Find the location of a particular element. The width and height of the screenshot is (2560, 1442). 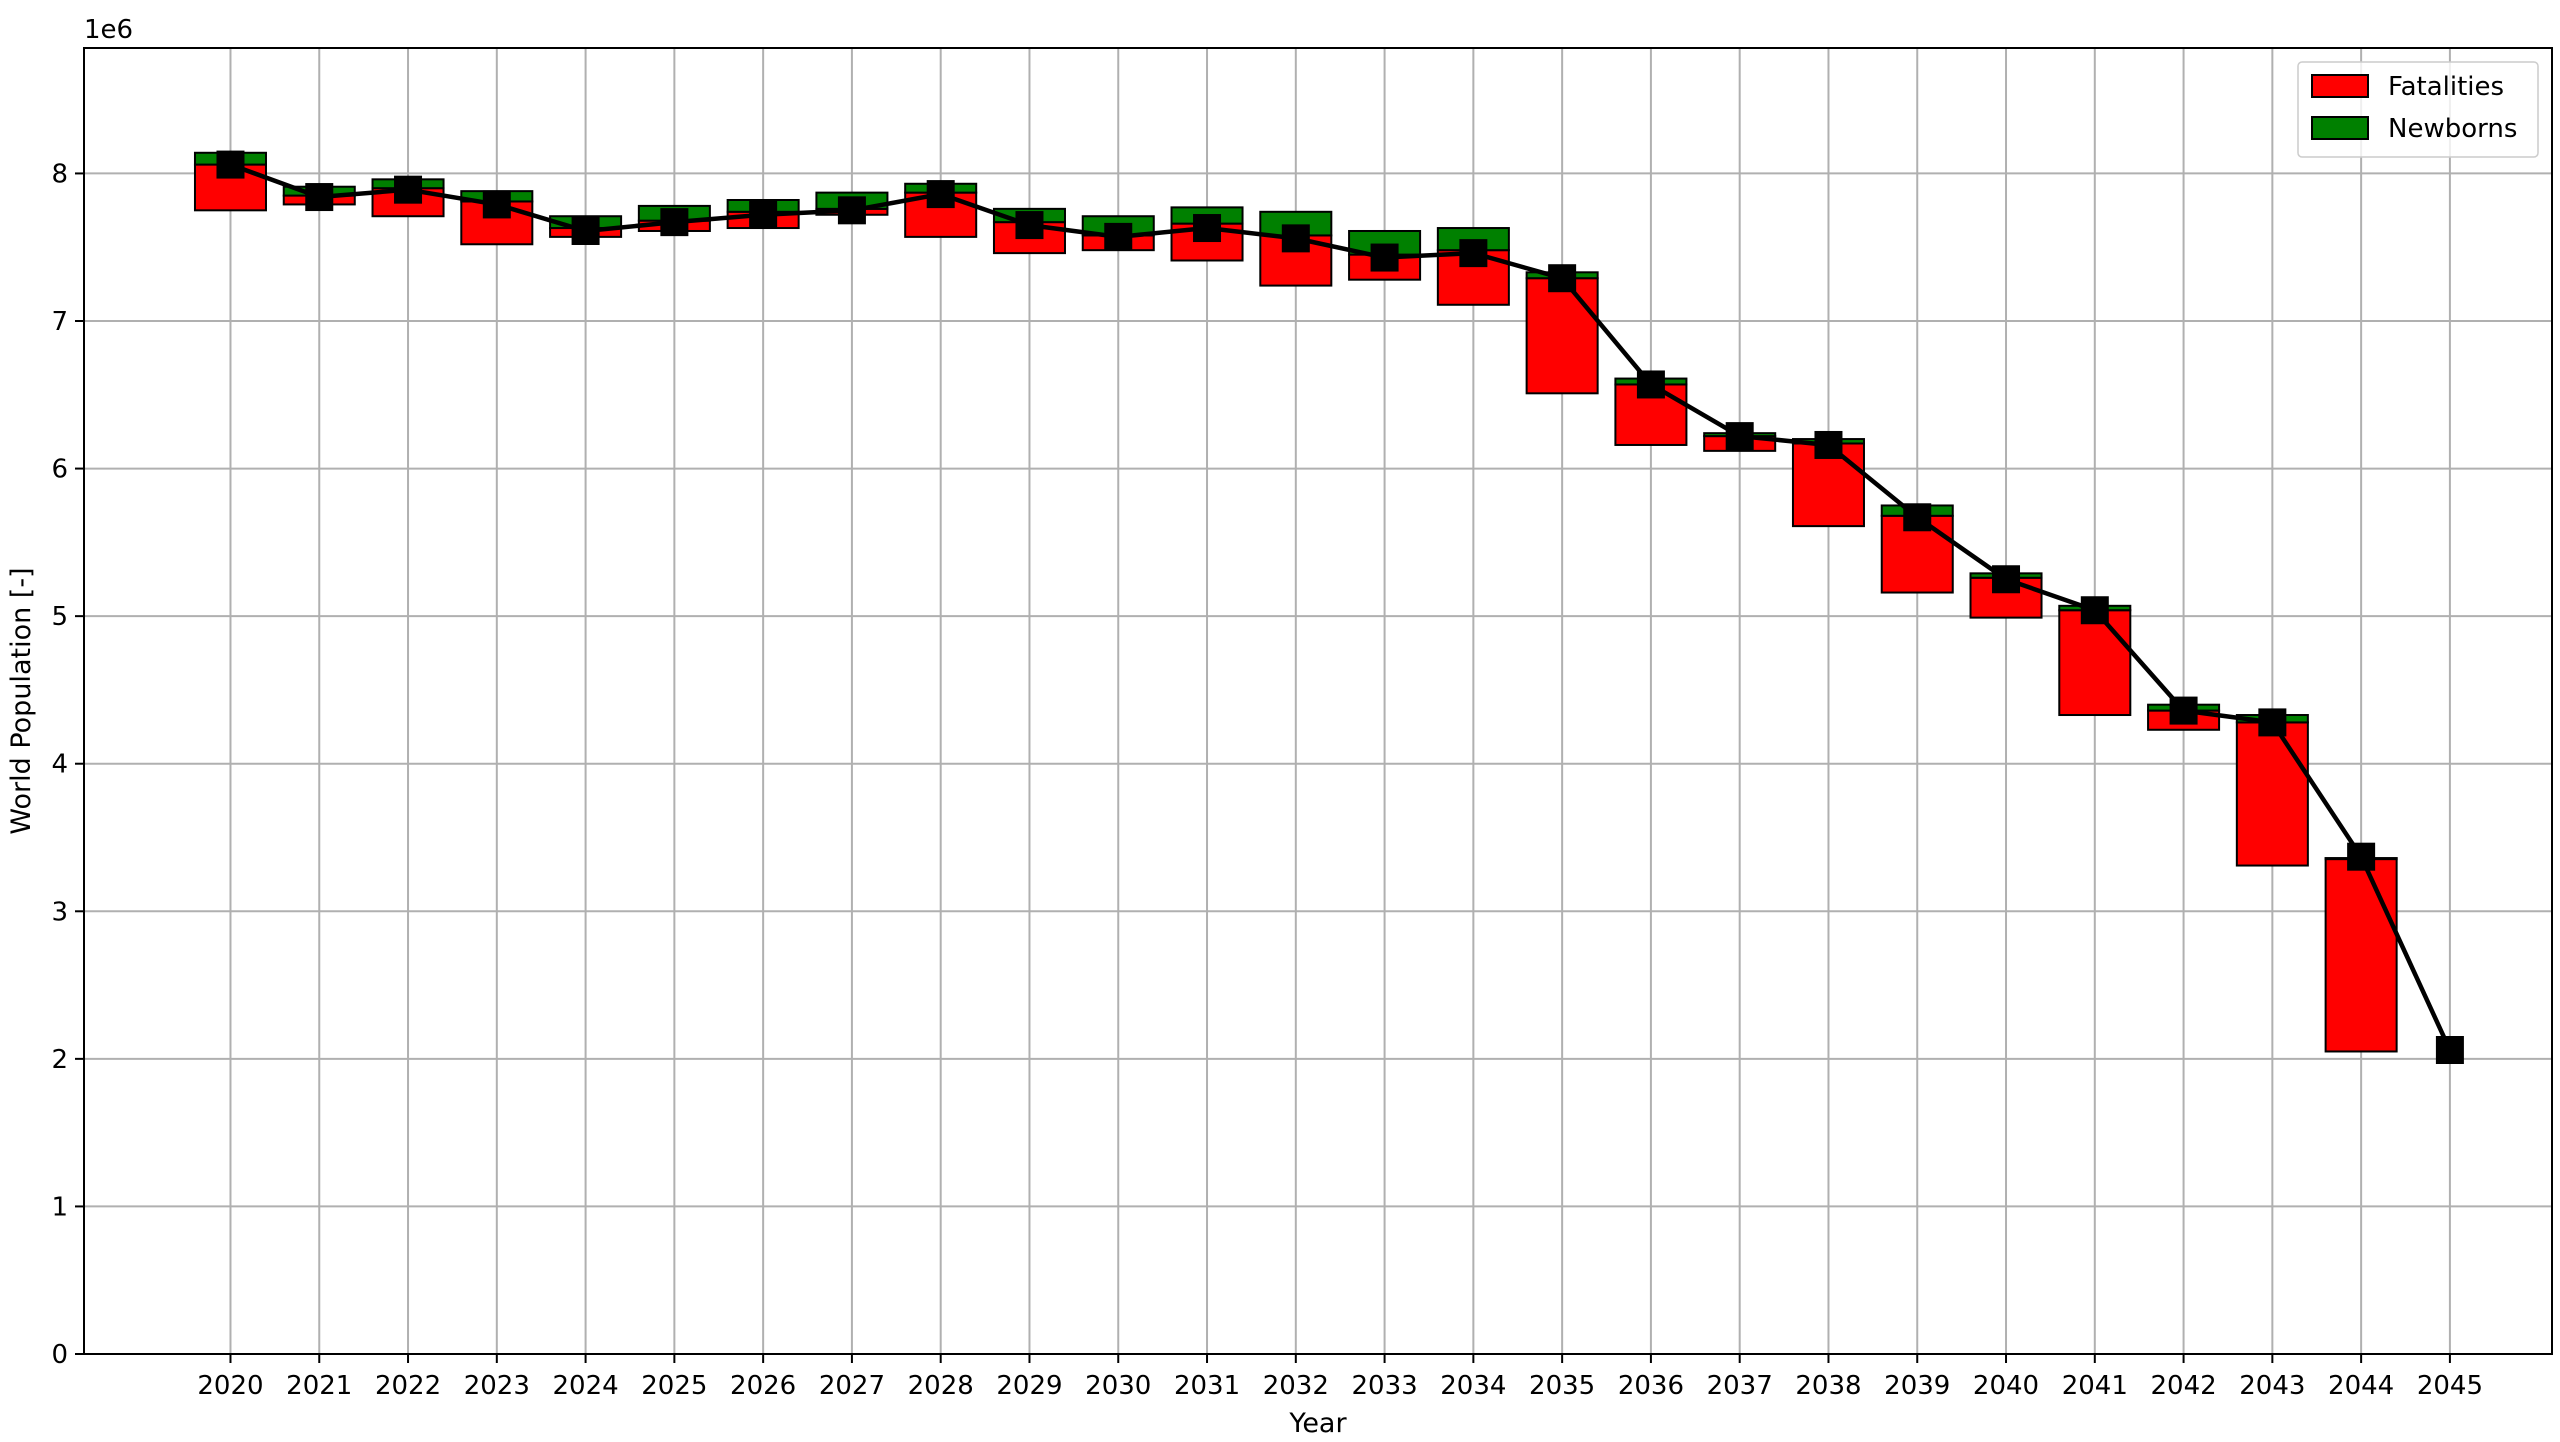

x-tick-label: 2033 is located at coordinates (1384, 1386).